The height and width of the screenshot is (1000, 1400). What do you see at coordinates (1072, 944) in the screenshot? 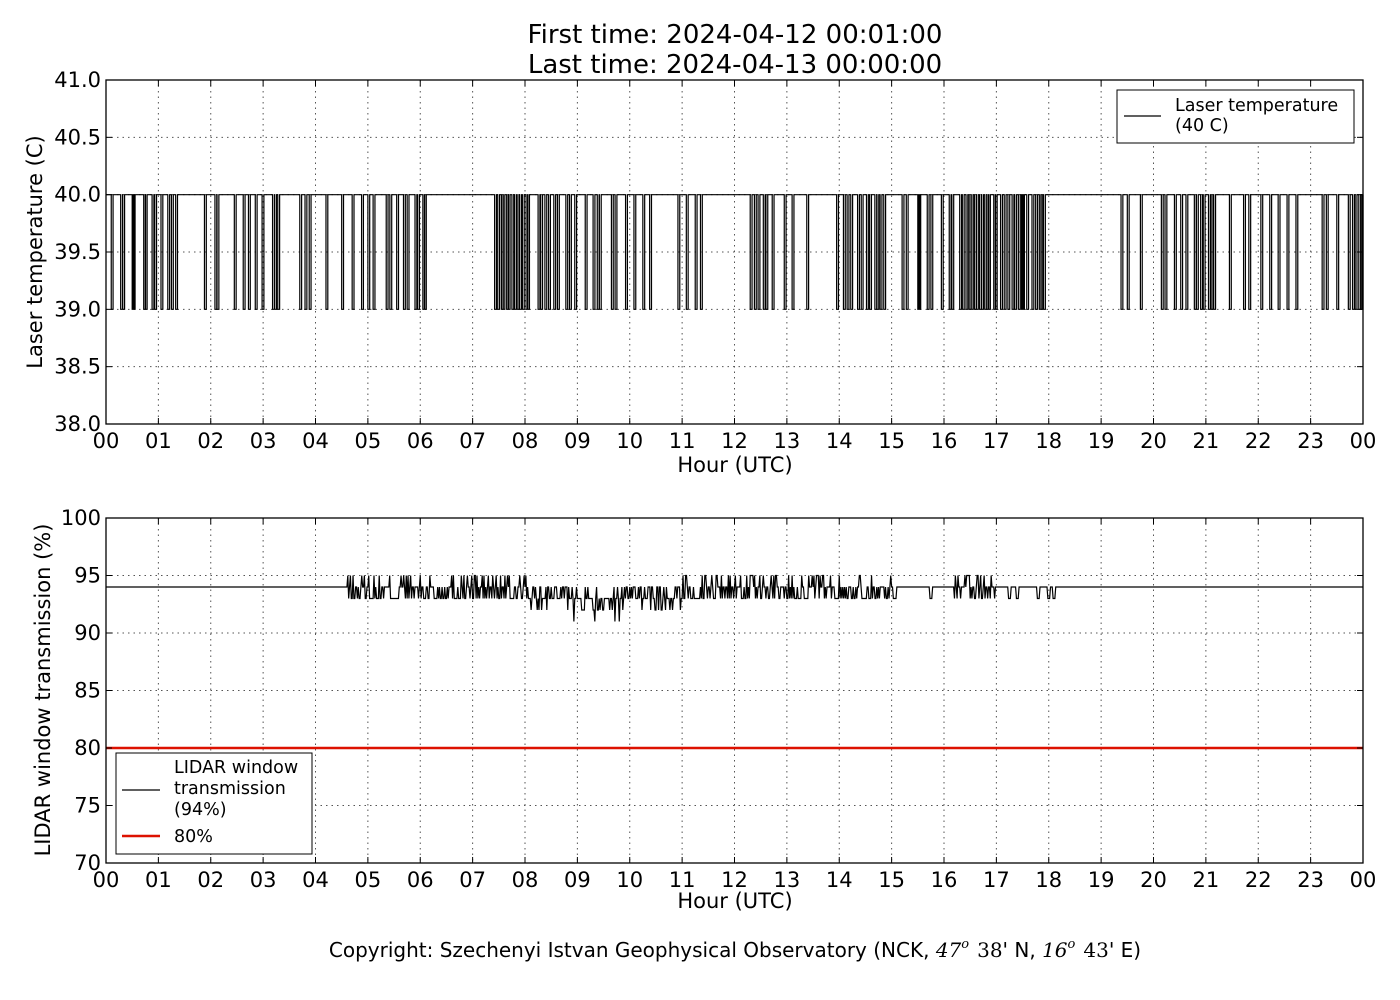
I see `longitude-degree-mark: o` at bounding box center [1072, 944].